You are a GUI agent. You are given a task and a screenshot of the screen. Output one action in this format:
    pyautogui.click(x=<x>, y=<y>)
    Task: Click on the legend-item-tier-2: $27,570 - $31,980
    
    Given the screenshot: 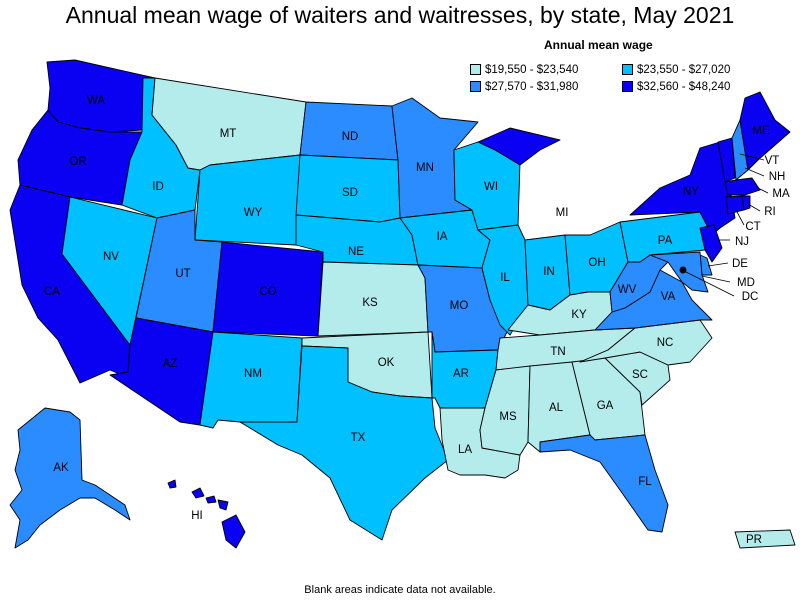 What is the action you would take?
    pyautogui.click(x=546, y=86)
    